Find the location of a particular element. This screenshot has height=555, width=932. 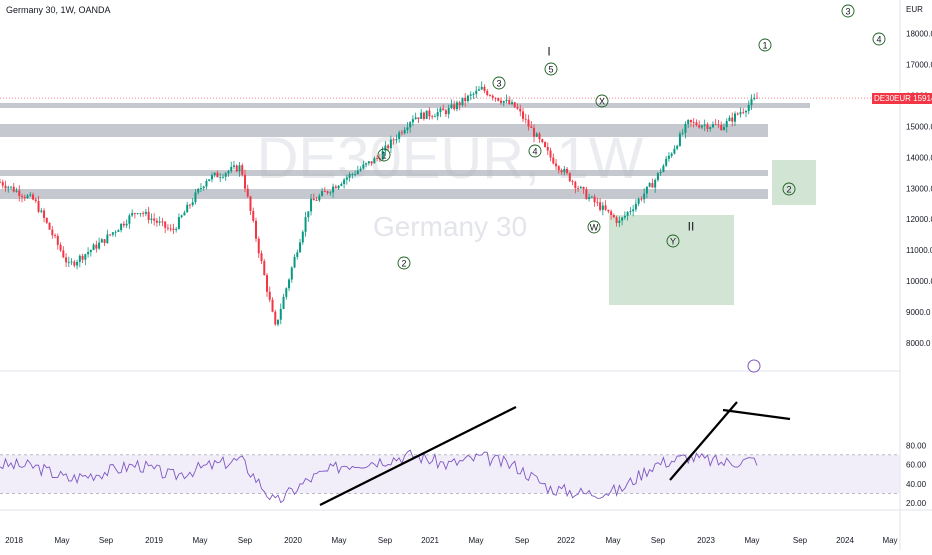

time-tick: 2020 is located at coordinates (293, 540).